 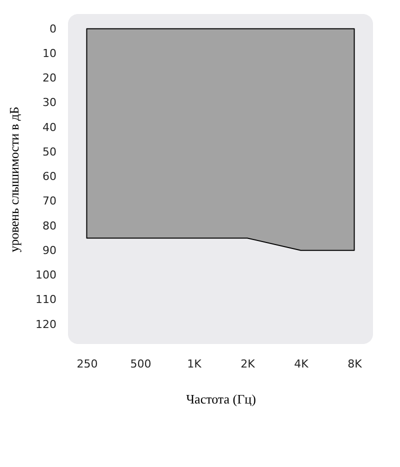 I want to click on y-tick-label: 40, so click(x=49, y=127).